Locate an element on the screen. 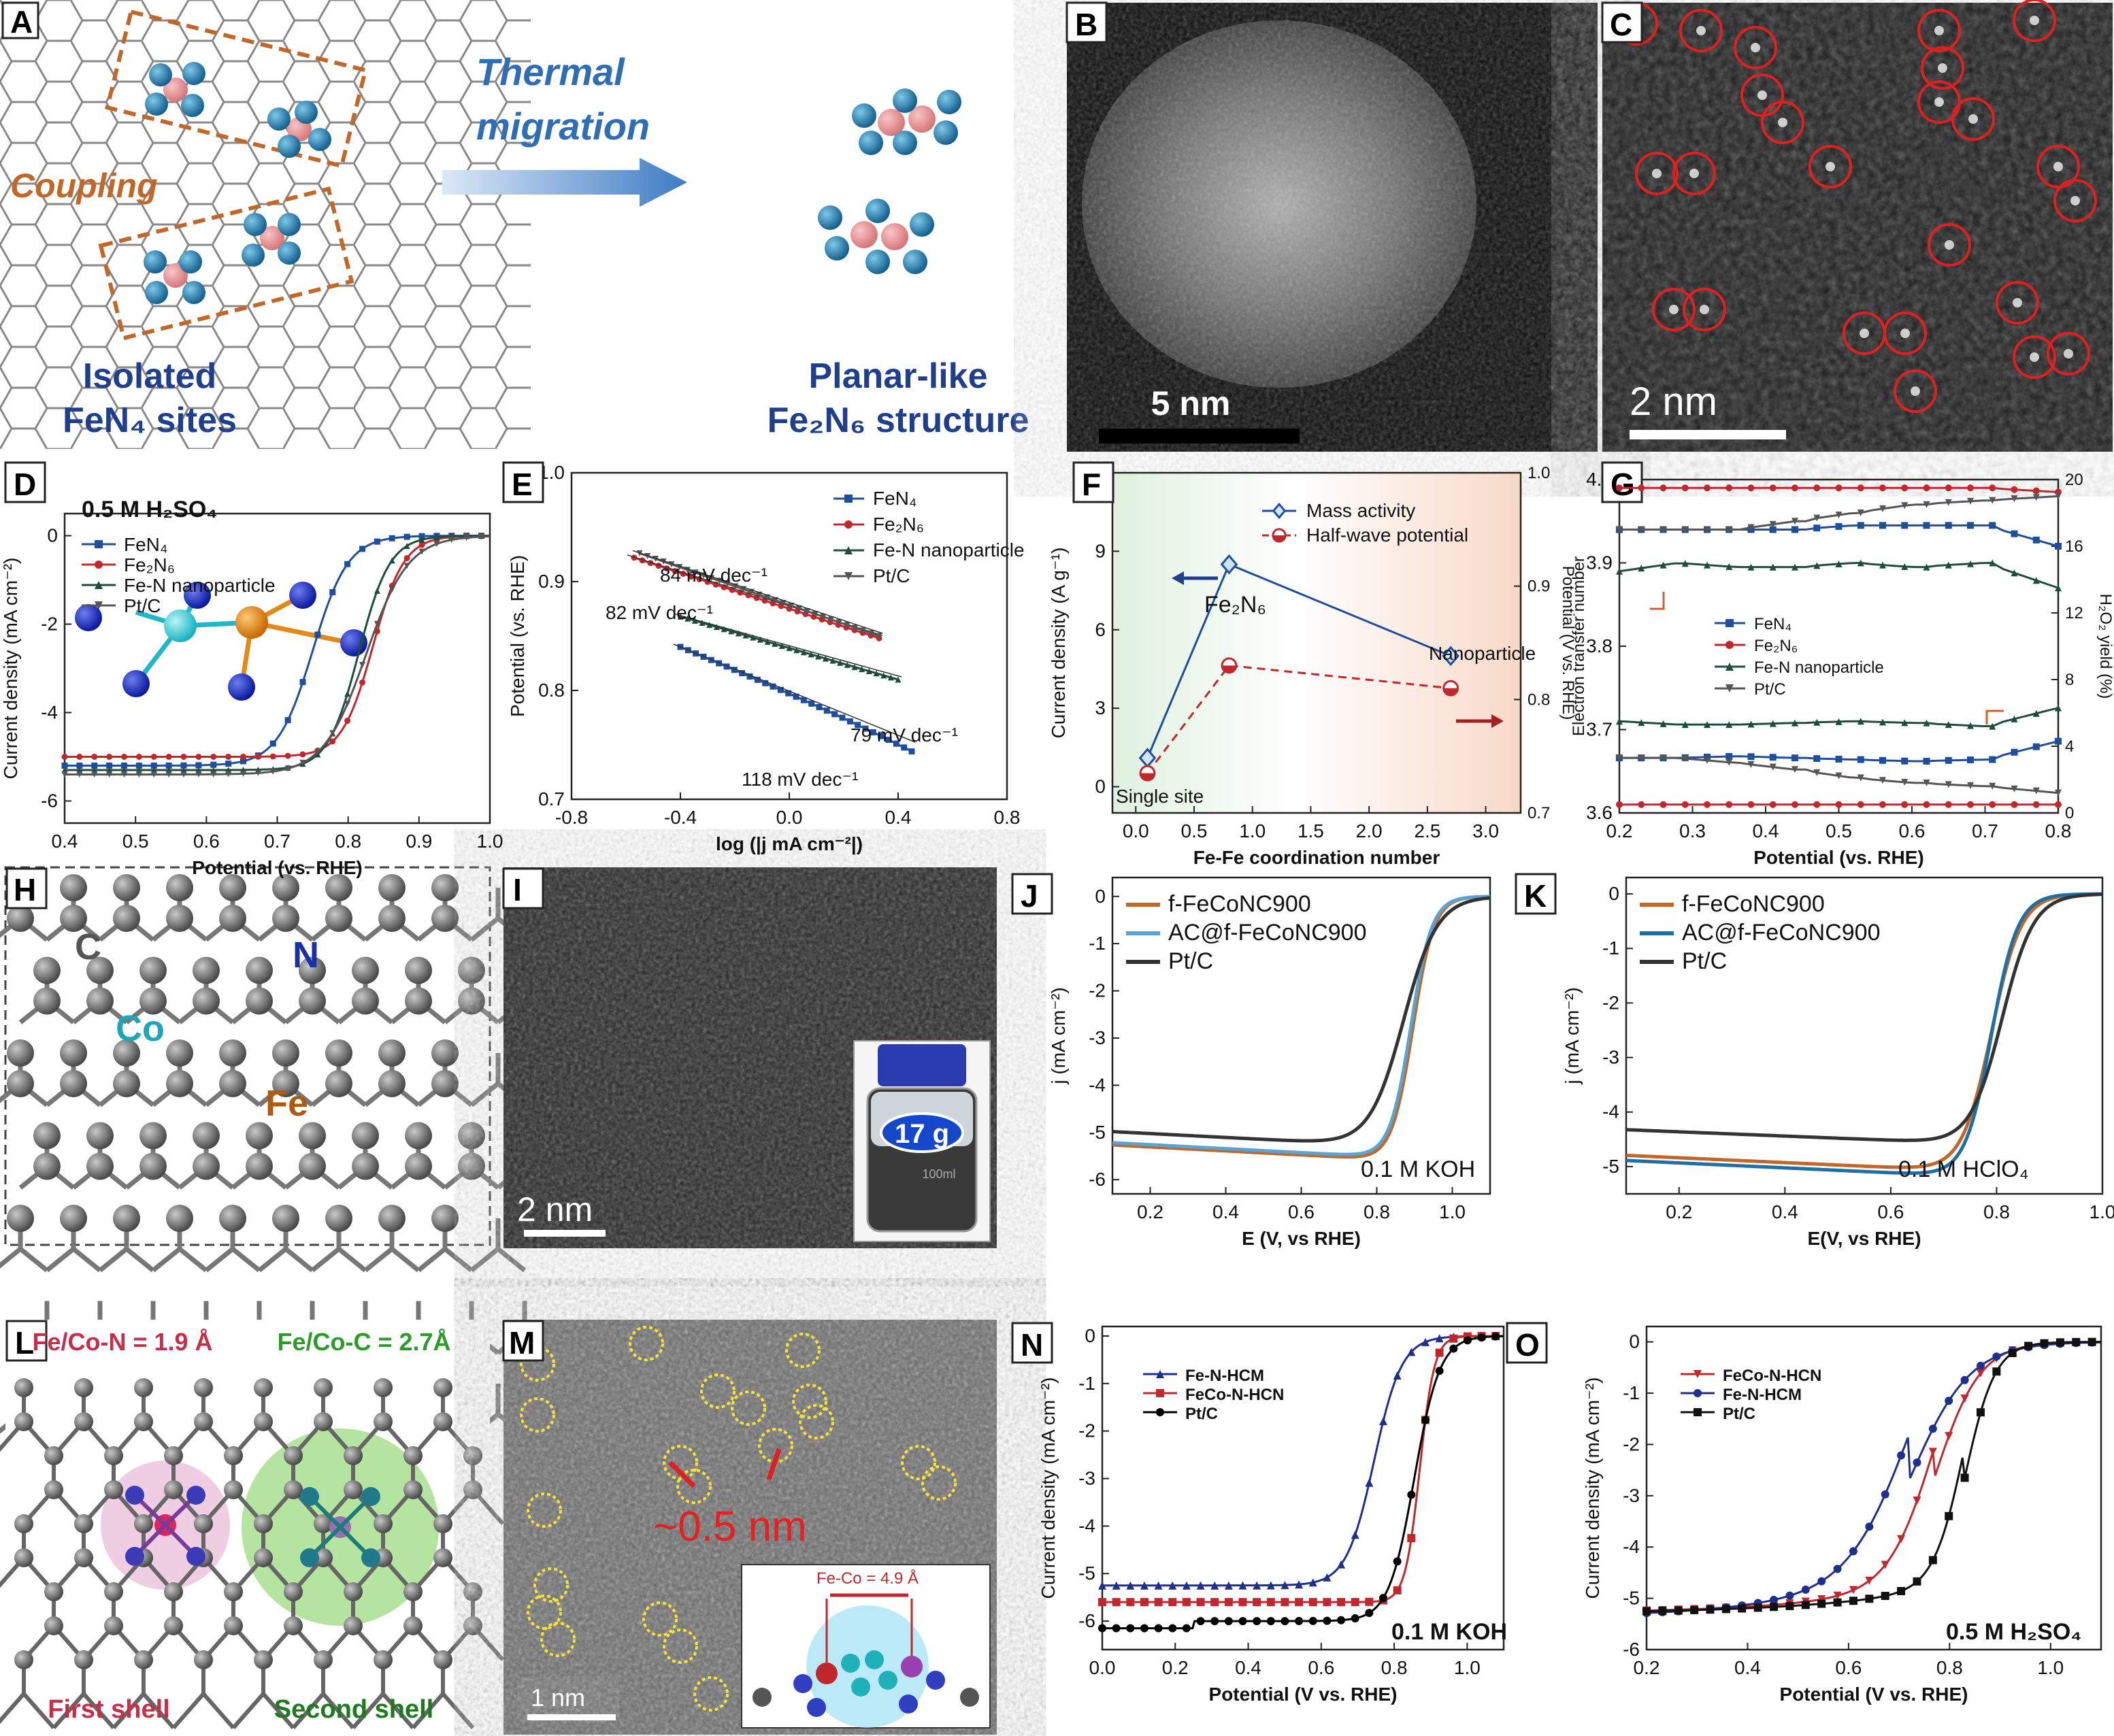 This screenshot has height=1736, width=2114. legend-label: Fe₂N₆ is located at coordinates (149, 564).